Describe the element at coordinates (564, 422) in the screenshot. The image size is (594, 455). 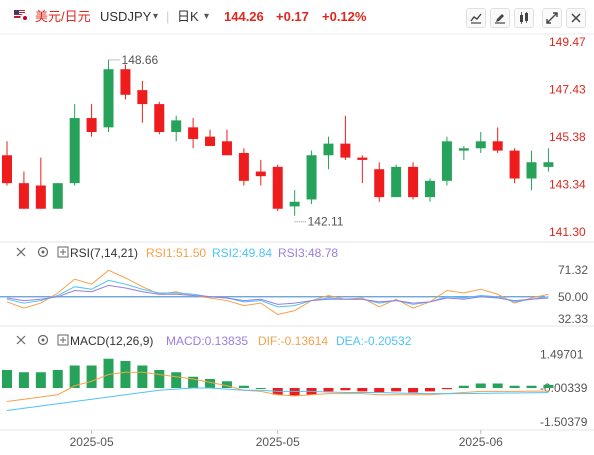
I see `macd-tick-label: -1.50379` at that location.